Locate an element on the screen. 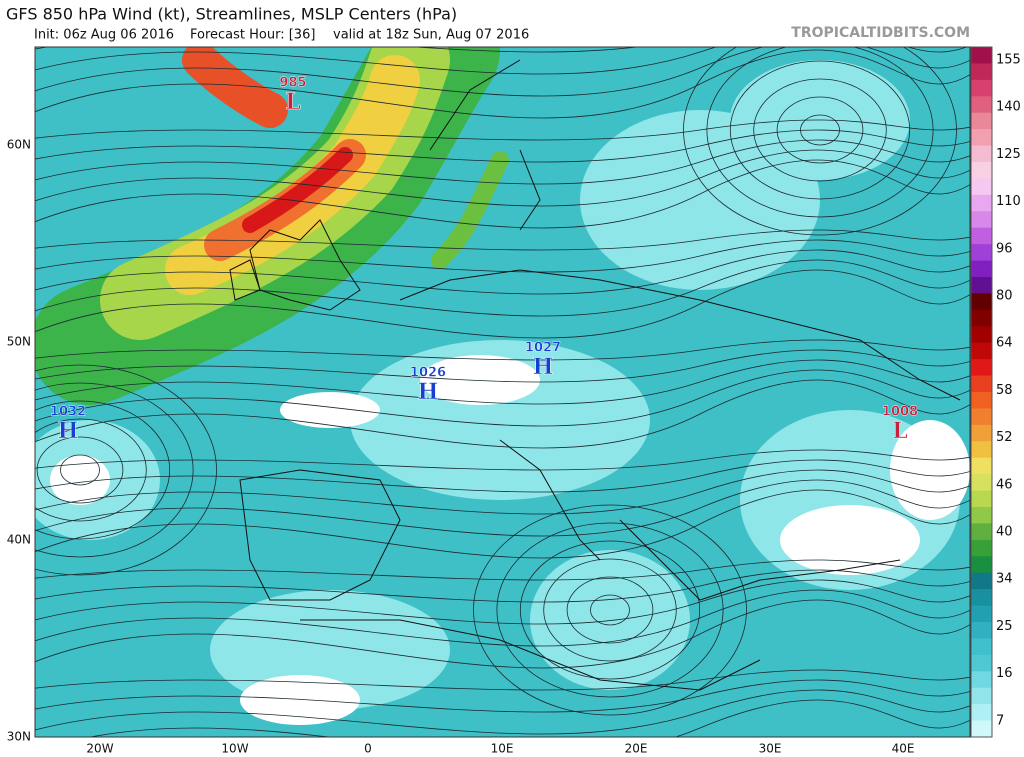  colorbar: 155 140 125 110 96 80 64 58 52 46 40 34 25 16 7 is located at coordinates (995, 392).